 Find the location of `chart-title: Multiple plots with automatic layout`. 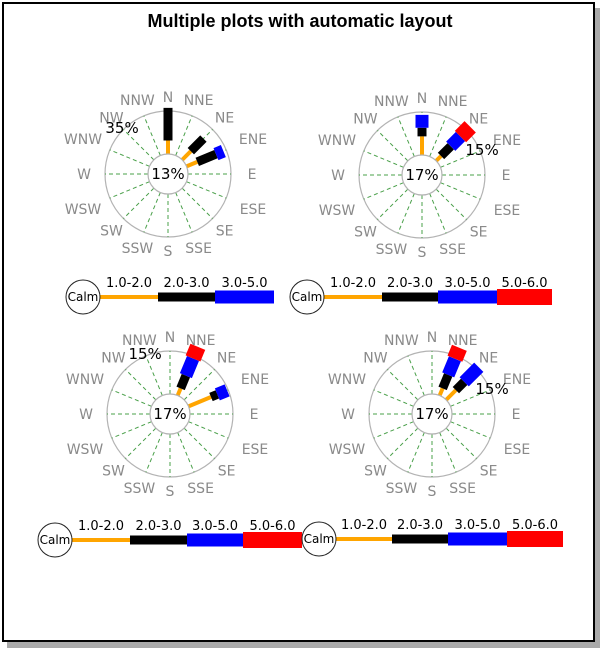

chart-title: Multiple plots with automatic layout is located at coordinates (300, 21).